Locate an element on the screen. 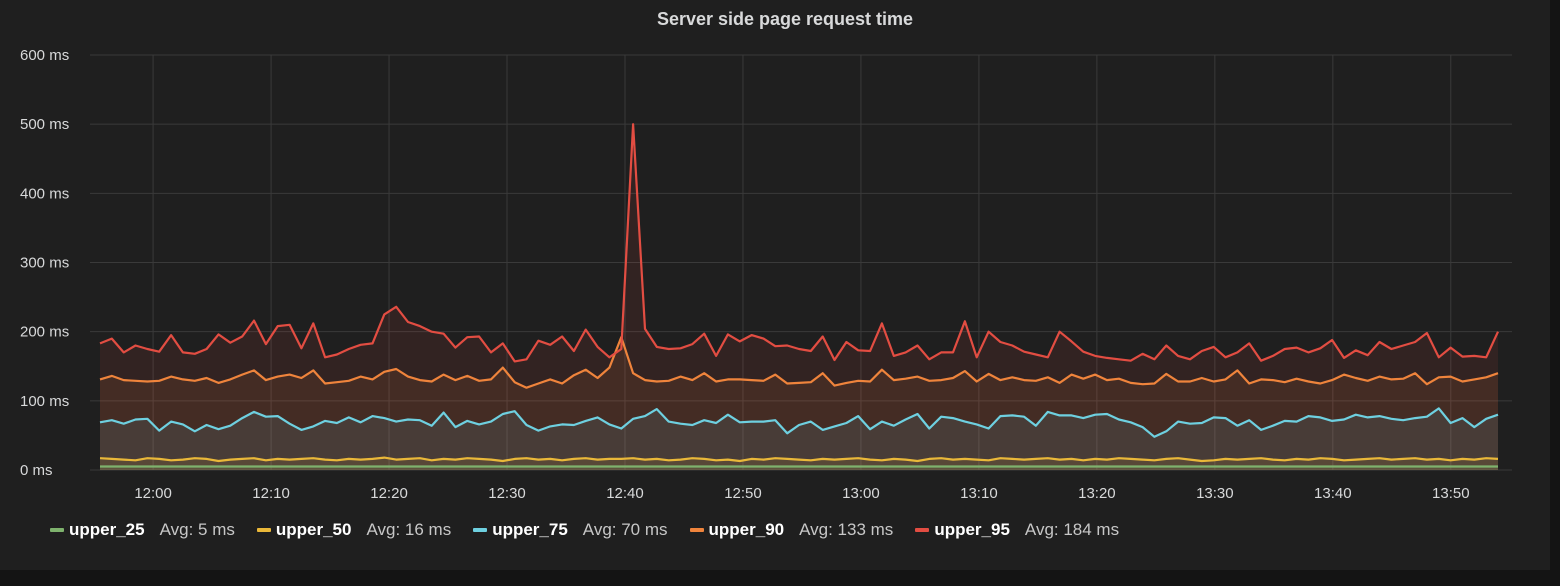 This screenshot has height=586, width=1560. y-tick-label: 400 ms is located at coordinates (44, 193).